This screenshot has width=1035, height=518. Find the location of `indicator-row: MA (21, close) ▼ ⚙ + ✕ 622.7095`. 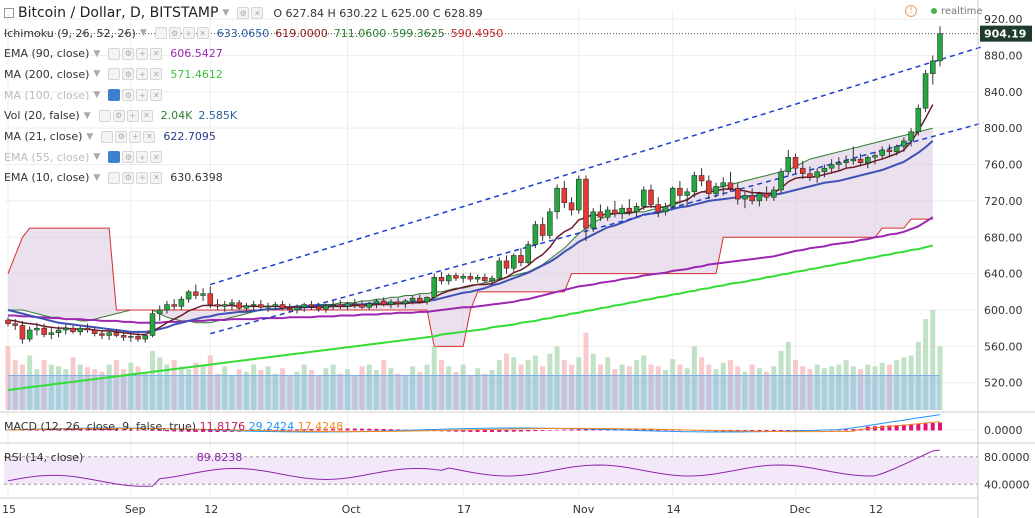

indicator-row: MA (21, close) ▼ ⚙ + ✕ 622.7095 is located at coordinates (108, 137).